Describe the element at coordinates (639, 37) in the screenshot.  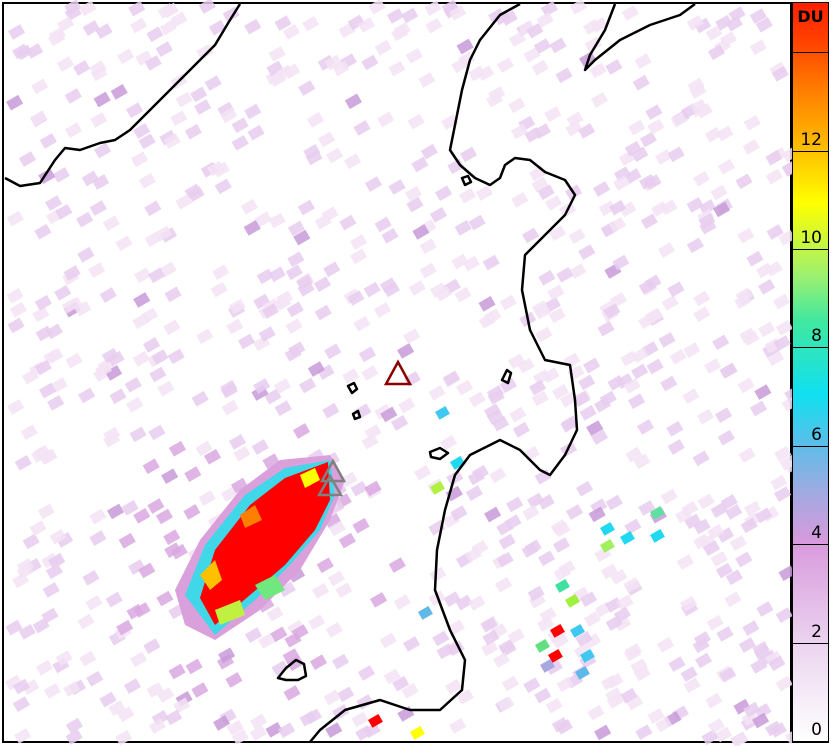
I see `coastline-northeast` at that location.